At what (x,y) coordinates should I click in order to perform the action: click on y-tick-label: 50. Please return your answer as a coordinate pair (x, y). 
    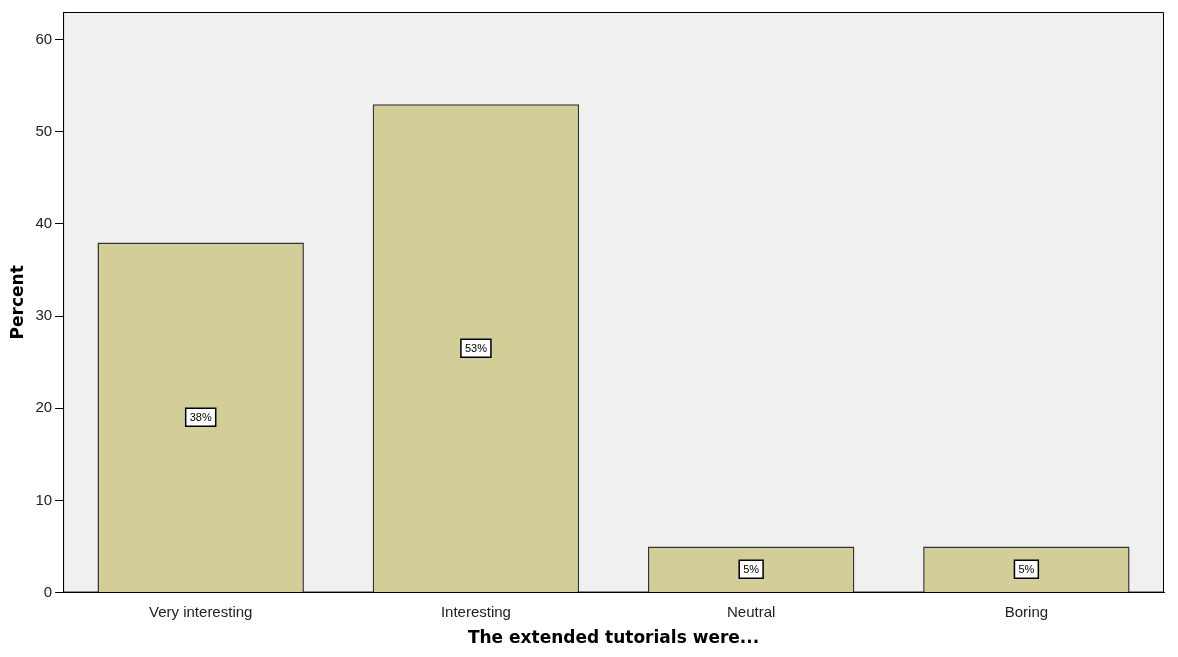
    Looking at the image, I should click on (44, 130).